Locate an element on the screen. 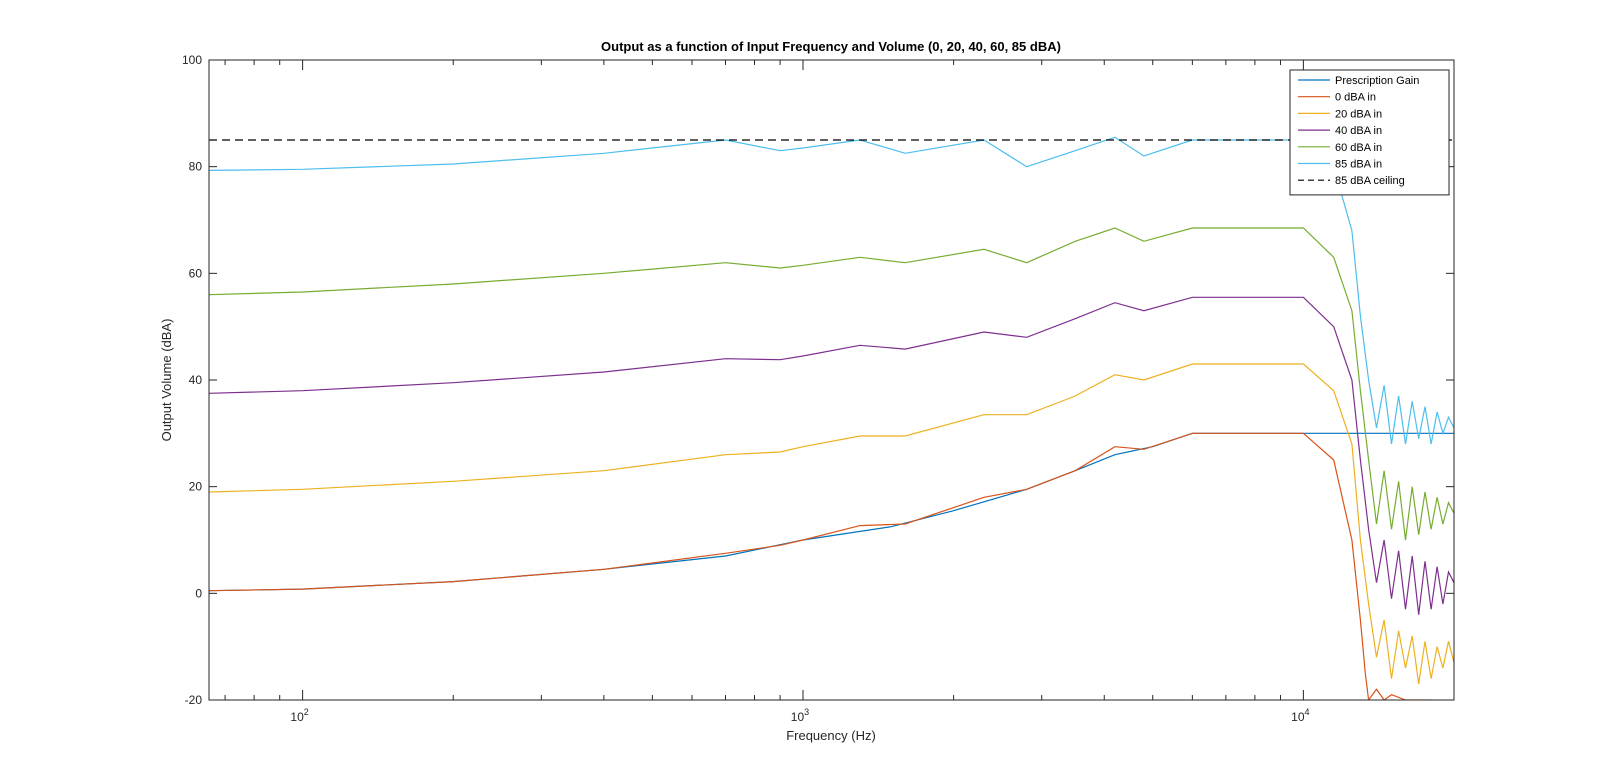  legend-entry: Prescription Gain is located at coordinates (1377, 81).